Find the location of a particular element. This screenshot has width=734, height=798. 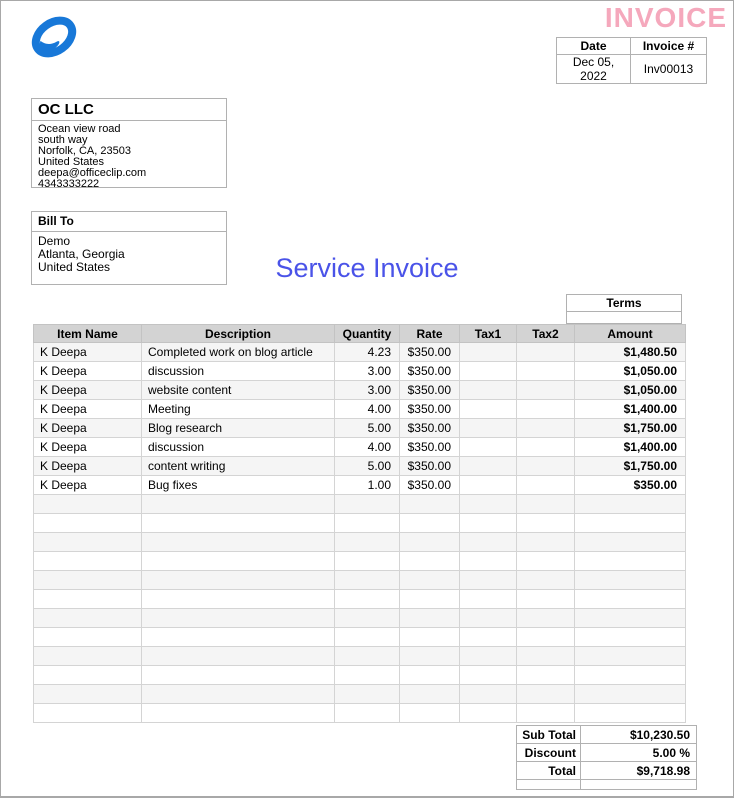

company-logo-icon is located at coordinates (54, 37).